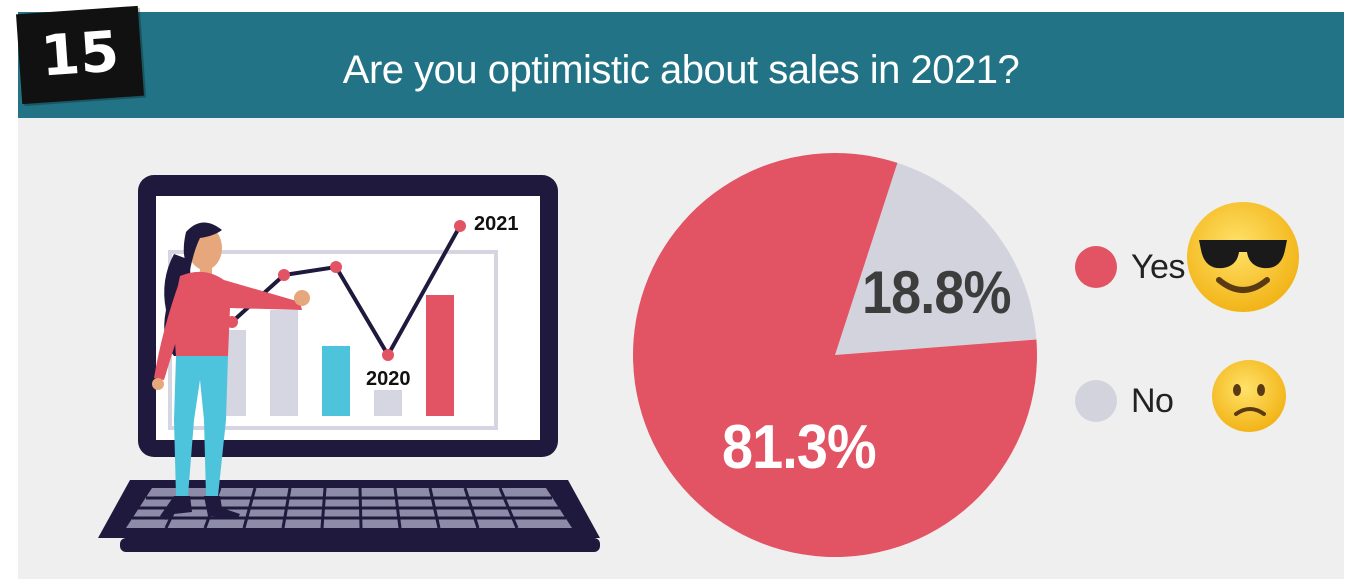  Describe the element at coordinates (936, 258) in the screenshot. I see `pie-slice-no` at that location.